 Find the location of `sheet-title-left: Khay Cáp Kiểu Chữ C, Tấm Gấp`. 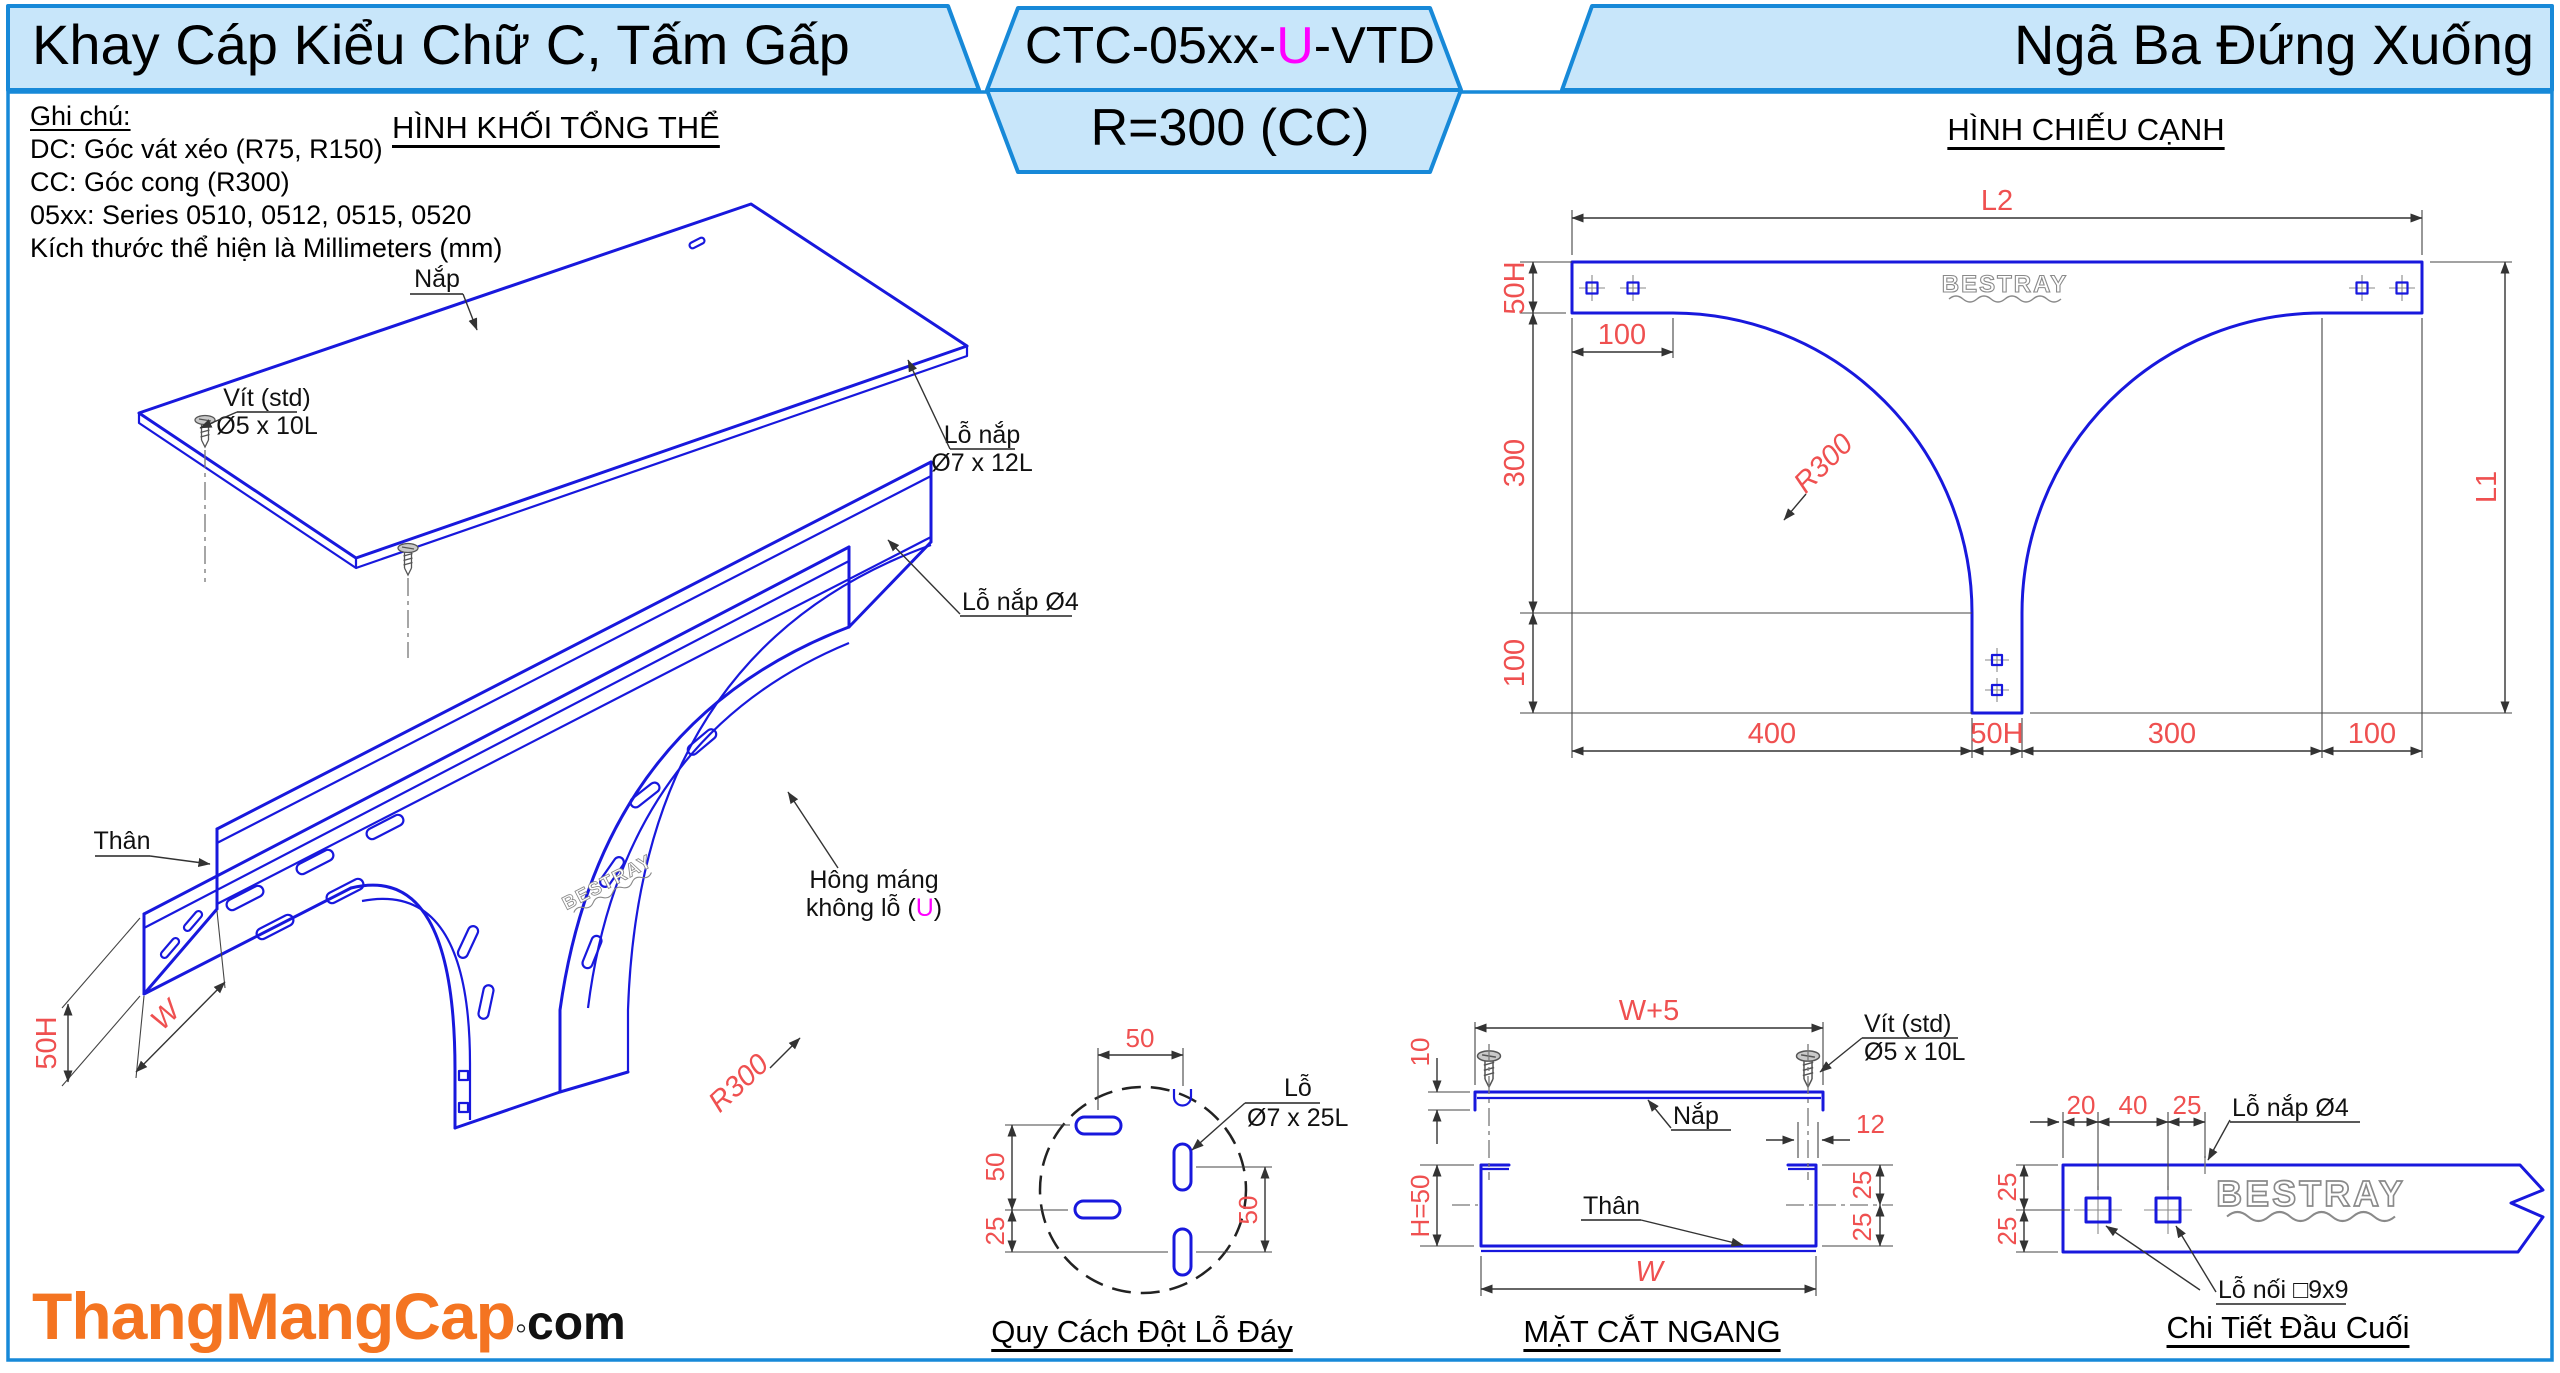

sheet-title-left: Khay Cáp Kiểu Chữ C, Tấm Gấp is located at coordinates (441, 44).